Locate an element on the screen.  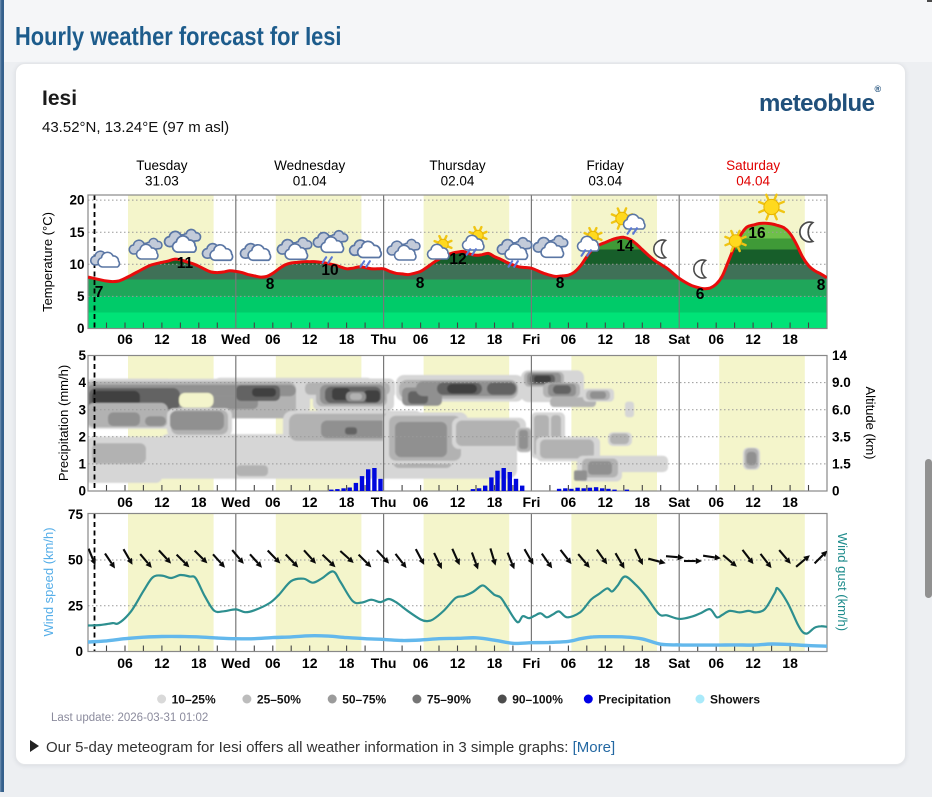
svg-text: 6.0 is located at coordinates (841, 409).